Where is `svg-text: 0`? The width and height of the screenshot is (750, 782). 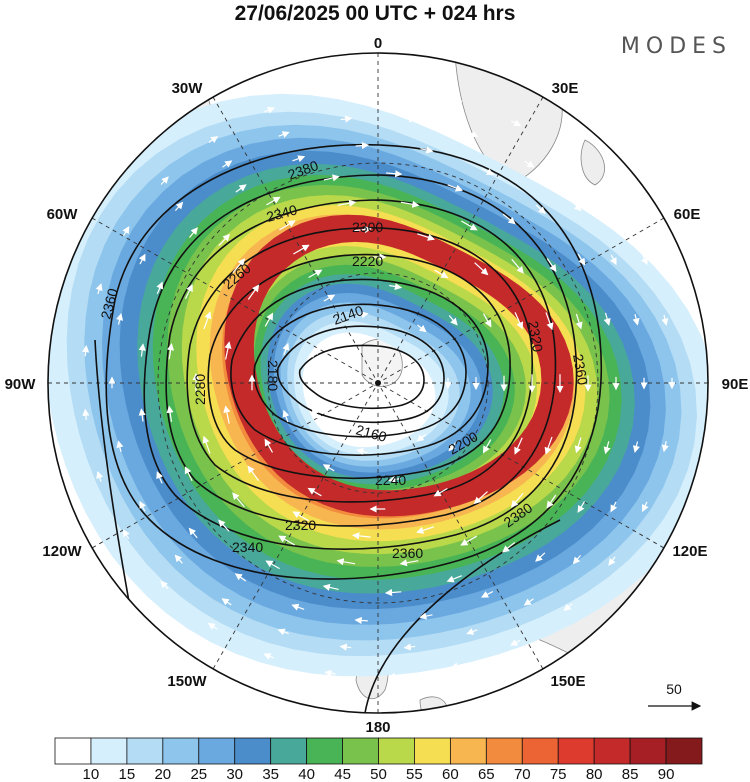 svg-text: 0 is located at coordinates (378, 43).